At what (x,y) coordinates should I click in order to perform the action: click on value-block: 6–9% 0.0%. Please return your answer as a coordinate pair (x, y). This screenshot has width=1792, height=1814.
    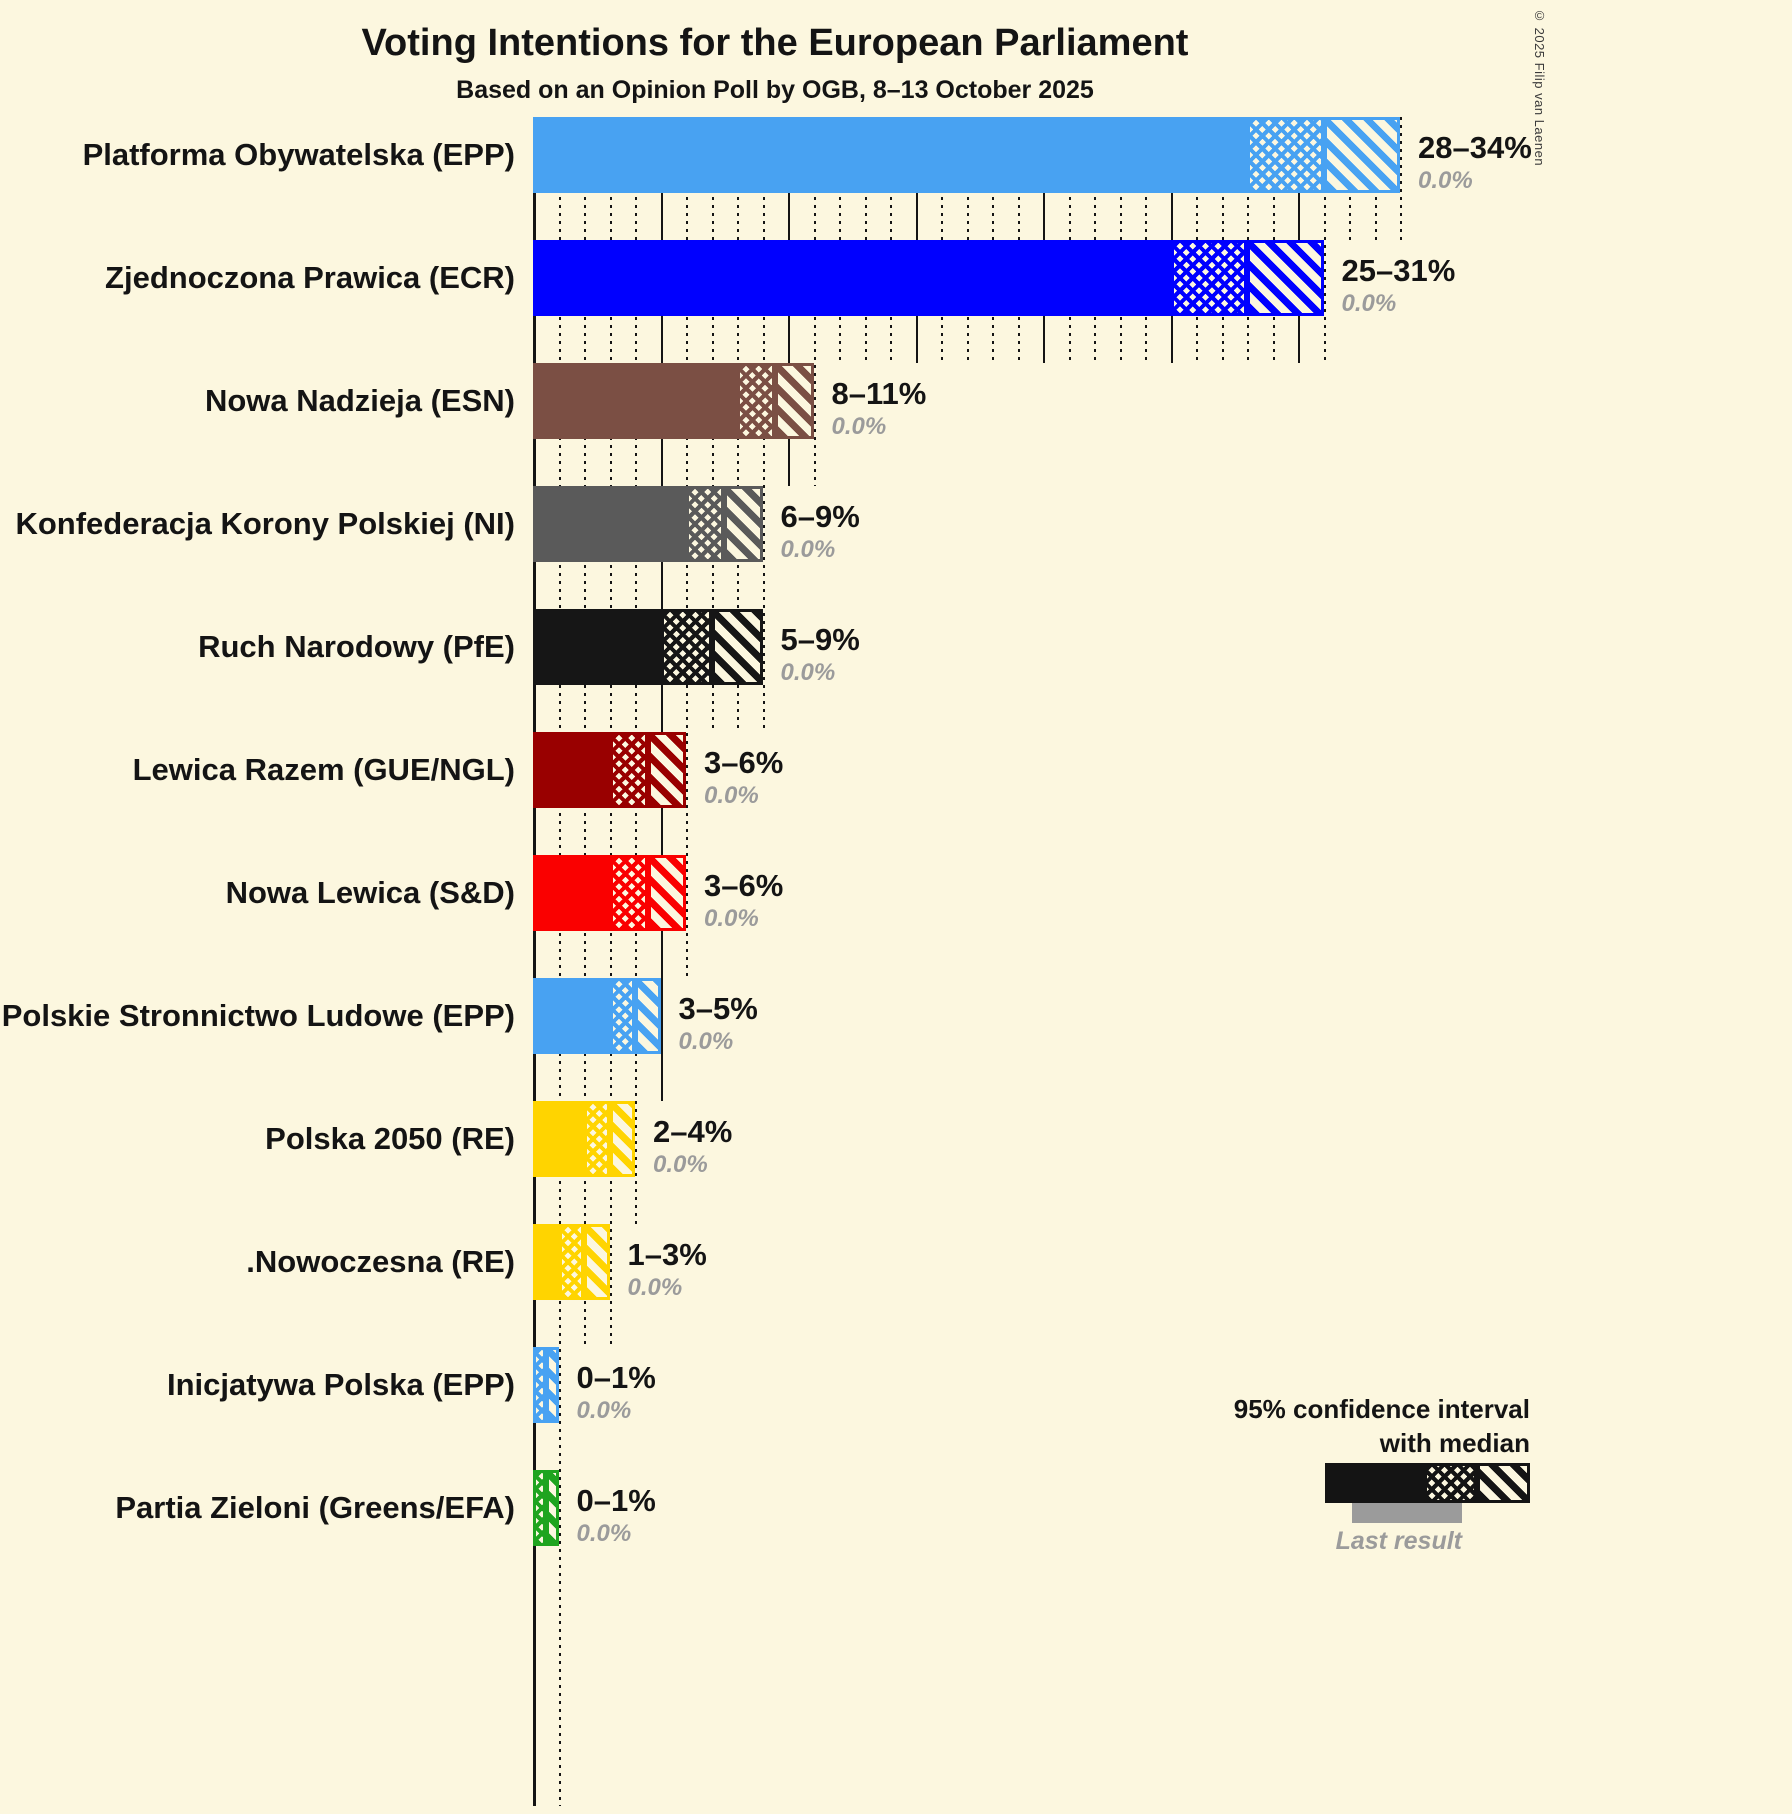
    Looking at the image, I should click on (820, 531).